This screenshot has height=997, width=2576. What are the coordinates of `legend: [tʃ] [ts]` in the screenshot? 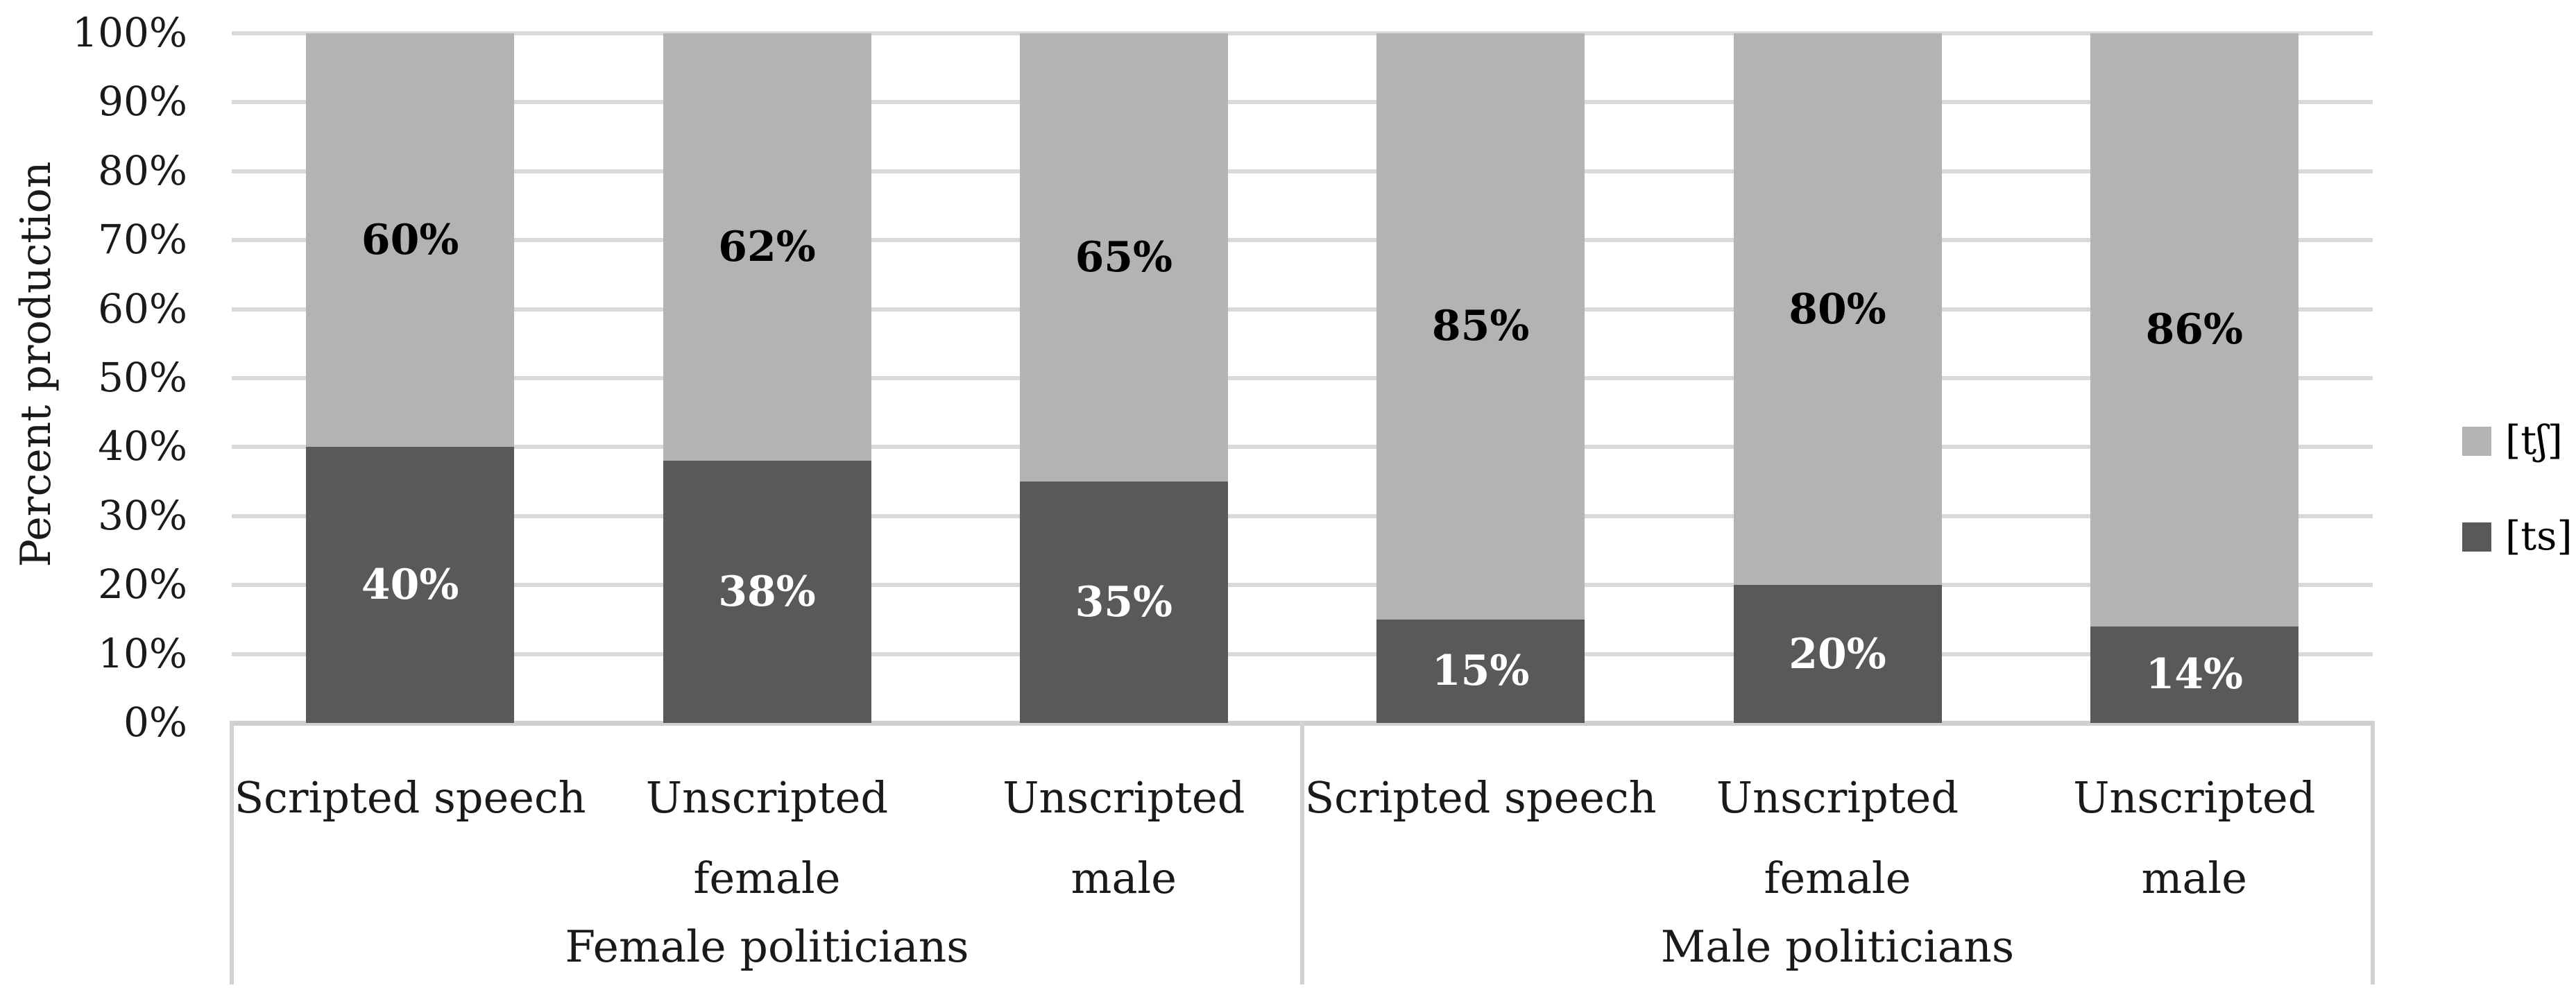 It's located at (2517, 489).